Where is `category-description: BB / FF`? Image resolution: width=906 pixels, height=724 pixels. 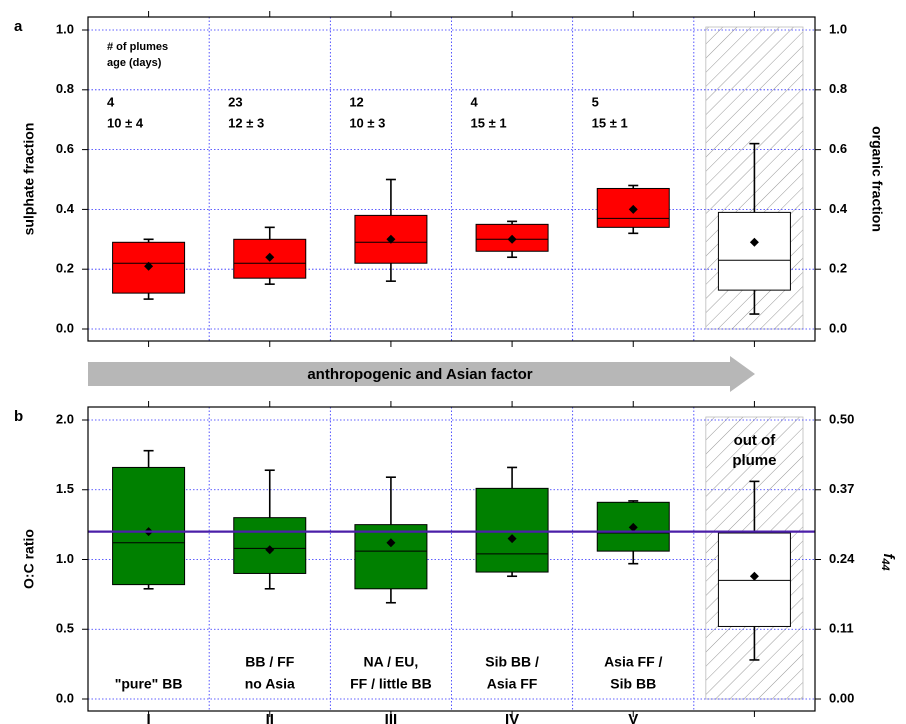 category-description: BB / FF is located at coordinates (269, 662).